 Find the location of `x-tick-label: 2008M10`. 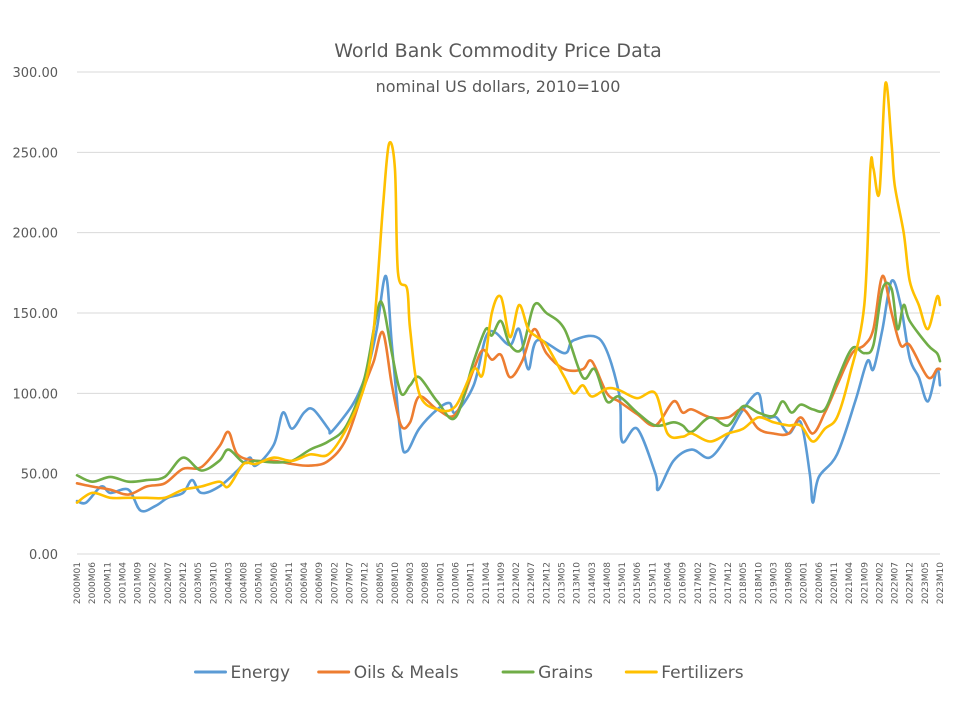

x-tick-label: 2008M10 is located at coordinates (396, 583).